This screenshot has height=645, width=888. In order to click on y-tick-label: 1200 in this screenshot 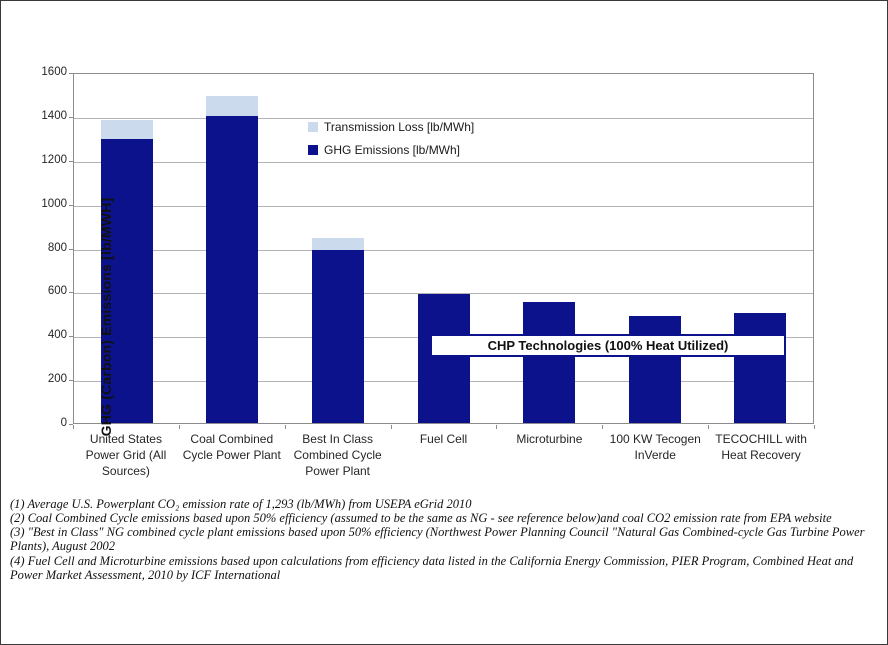, I will do `click(54, 159)`.